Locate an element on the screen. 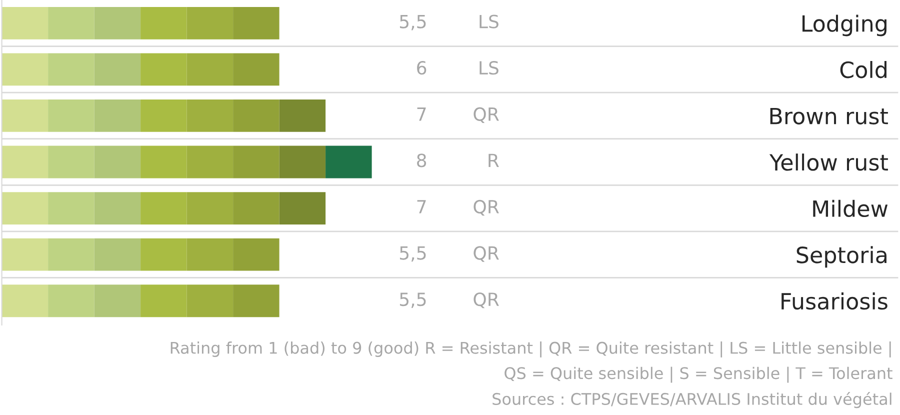 The image size is (900, 415). source-note: Sources : CTPS/GEVES/ARVALIS Institut du végétal is located at coordinates (692, 400).